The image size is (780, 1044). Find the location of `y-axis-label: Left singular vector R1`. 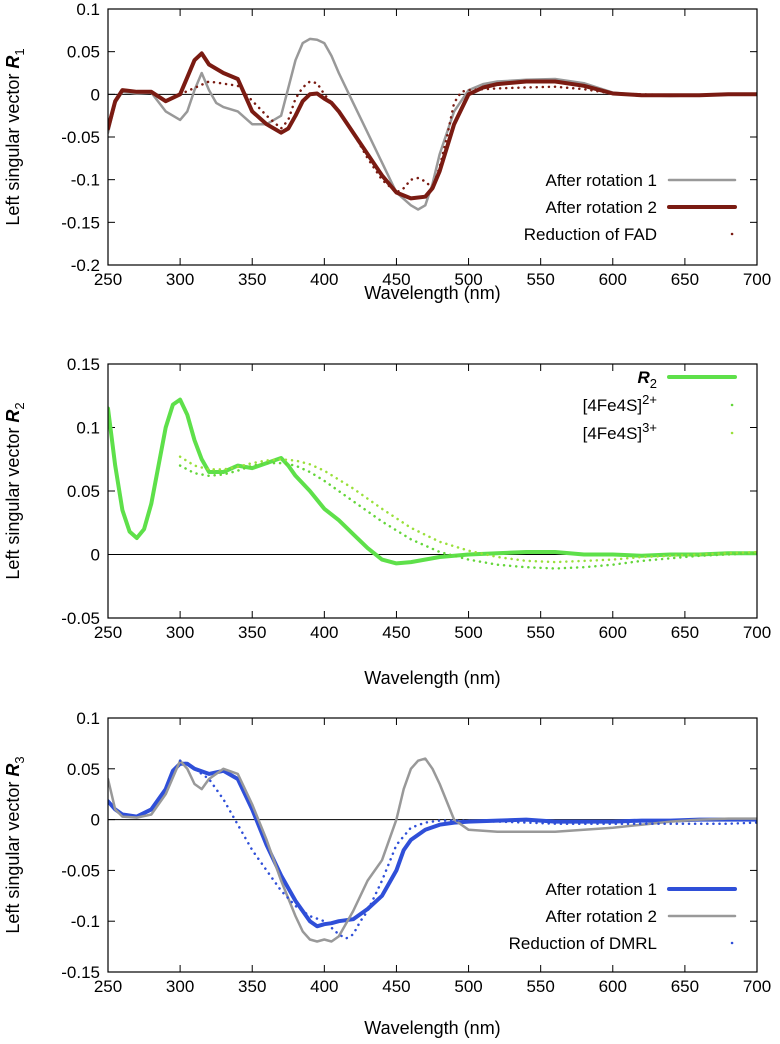

y-axis-label: Left singular vector R1 is located at coordinates (15, 136).